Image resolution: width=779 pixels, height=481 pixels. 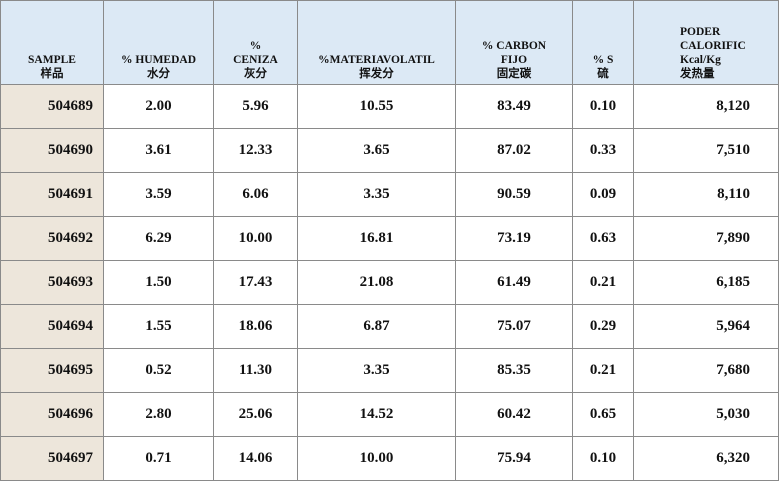 What do you see at coordinates (376, 74) in the screenshot?
I see `header-text: 挥发分` at bounding box center [376, 74].